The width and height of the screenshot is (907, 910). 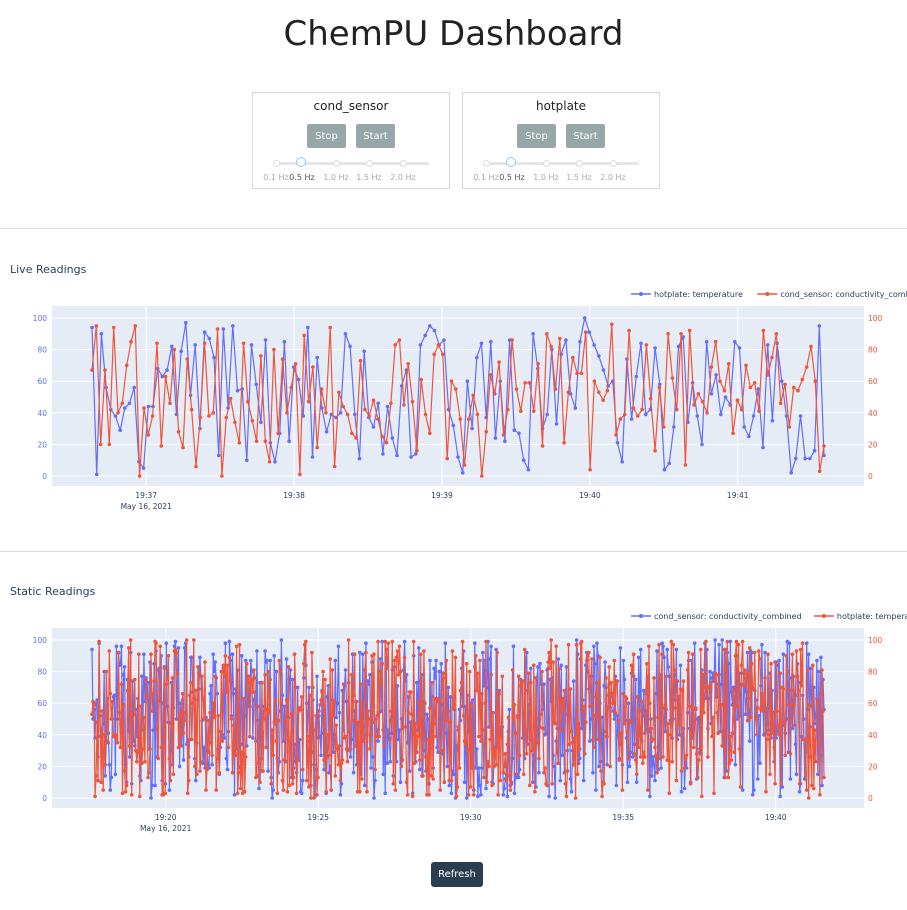 I want to click on refresh-button: Refresh, so click(x=457, y=874).